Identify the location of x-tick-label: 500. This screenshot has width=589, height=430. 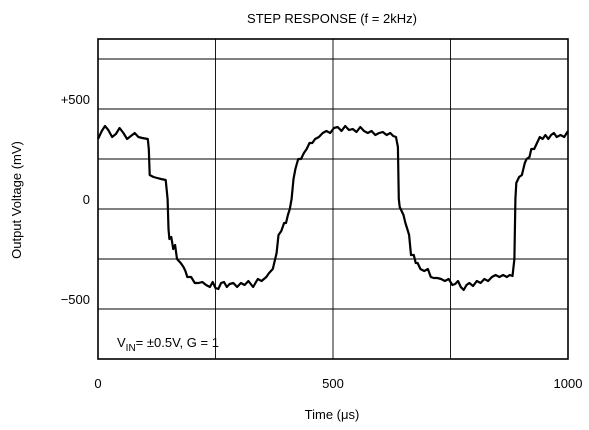
(333, 383).